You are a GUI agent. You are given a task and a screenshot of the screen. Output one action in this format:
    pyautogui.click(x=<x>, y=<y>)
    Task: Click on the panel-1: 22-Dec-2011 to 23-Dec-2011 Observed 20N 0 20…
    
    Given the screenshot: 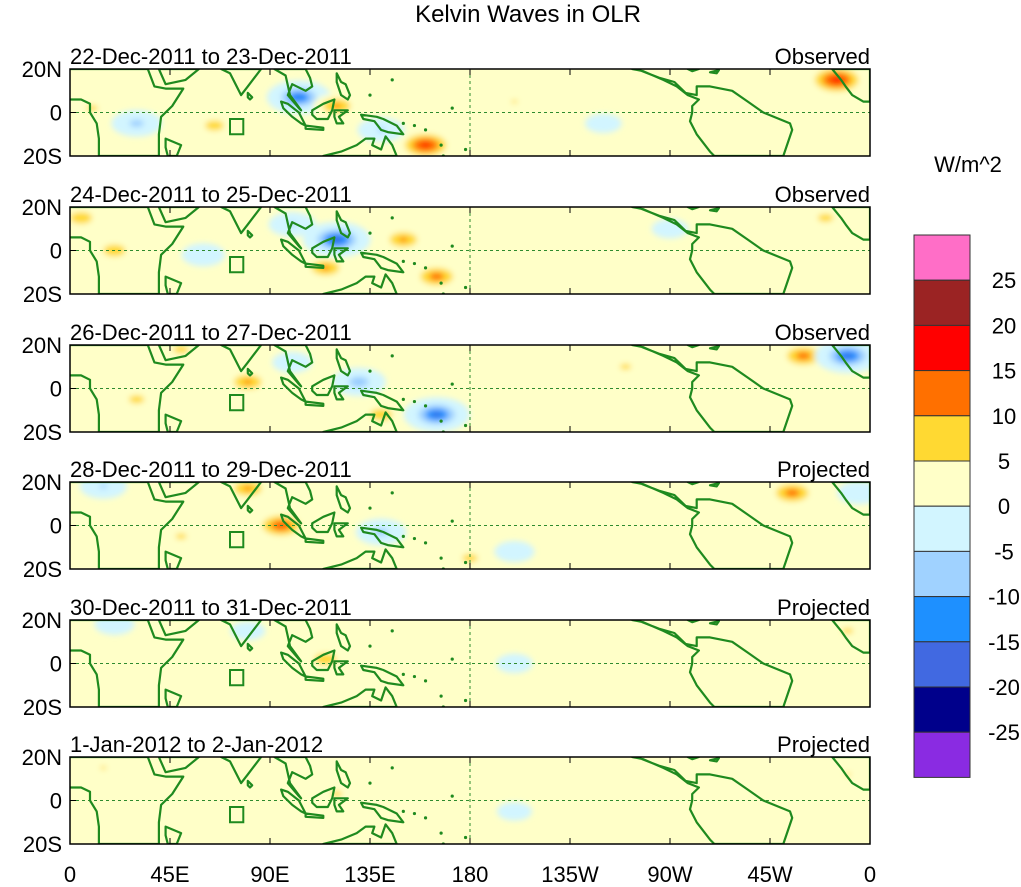 What is the action you would take?
    pyautogui.click(x=446, y=106)
    